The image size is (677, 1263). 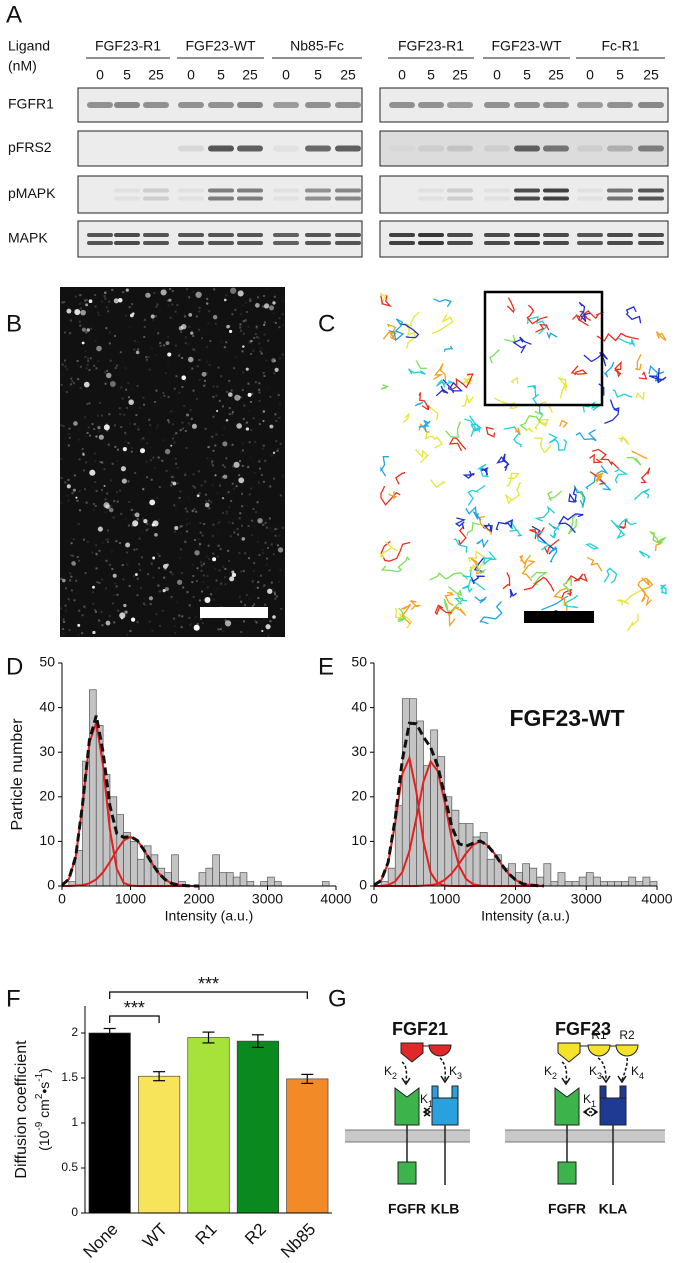 What do you see at coordinates (363, 885) in the screenshot?
I see `y-tick-label: 0` at bounding box center [363, 885].